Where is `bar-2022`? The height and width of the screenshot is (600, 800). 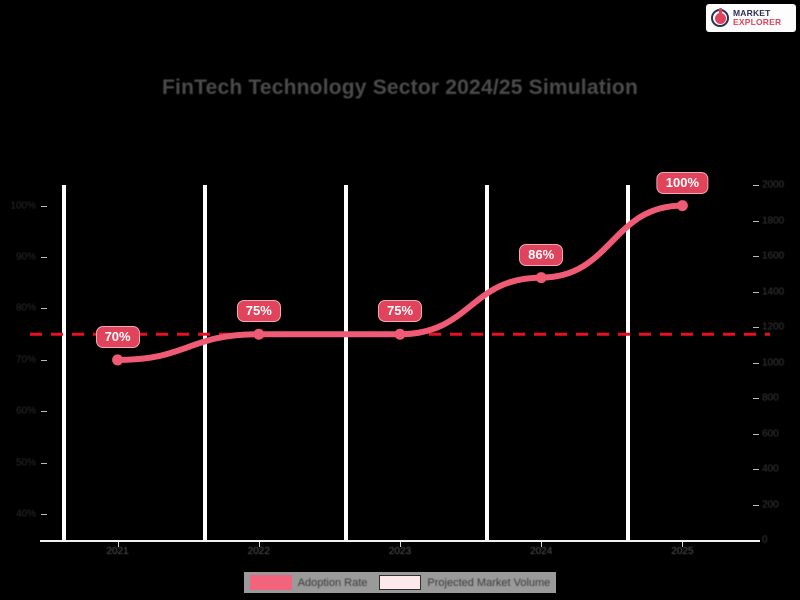 bar-2022 is located at coordinates (204, 362).